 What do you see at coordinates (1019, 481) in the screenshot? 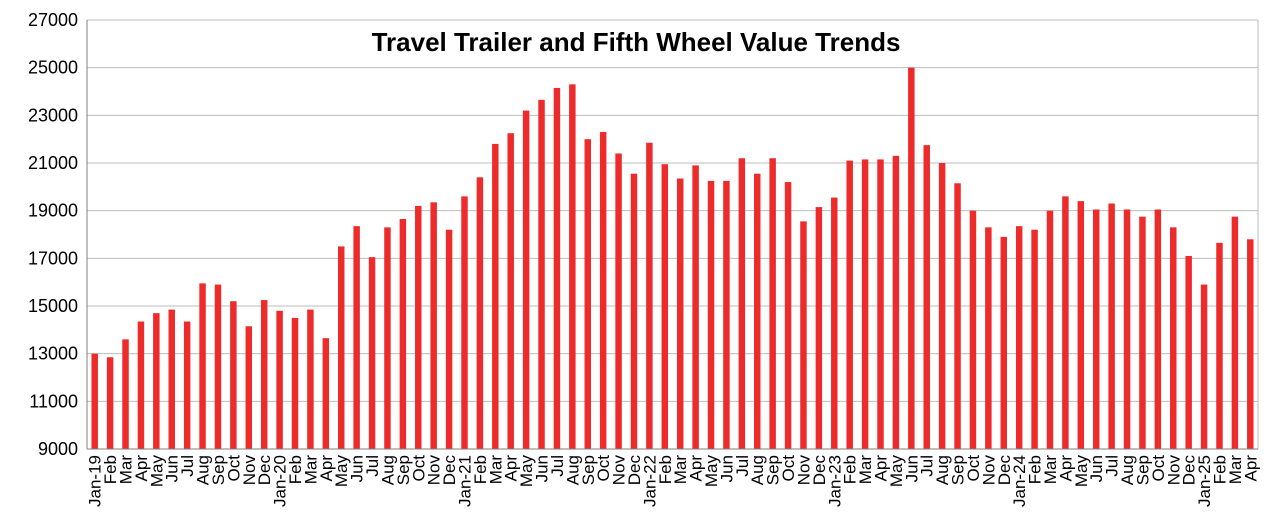
I see `x-tick-label: Jan-24` at bounding box center [1019, 481].